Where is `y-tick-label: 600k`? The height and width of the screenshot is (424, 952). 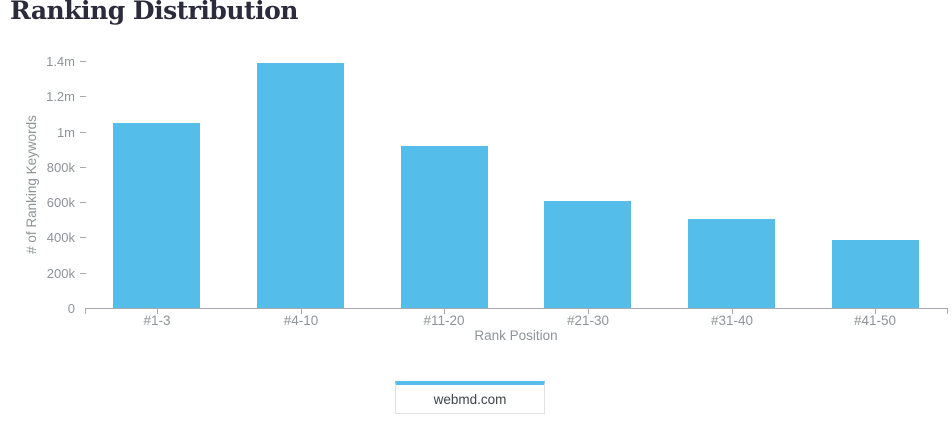 y-tick-label: 600k is located at coordinates (60, 202).